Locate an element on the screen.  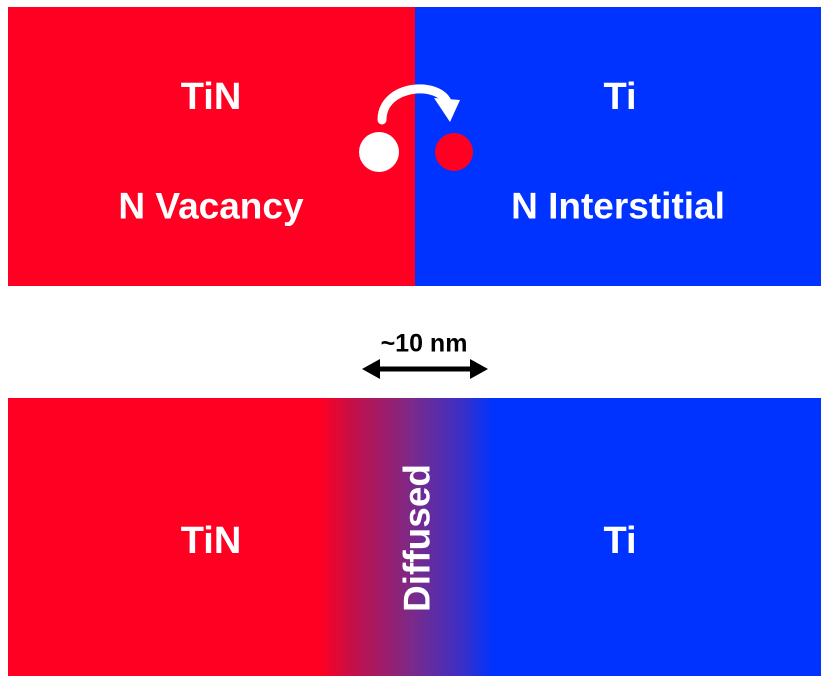
tin-label-top: TiN is located at coordinates (211, 97).